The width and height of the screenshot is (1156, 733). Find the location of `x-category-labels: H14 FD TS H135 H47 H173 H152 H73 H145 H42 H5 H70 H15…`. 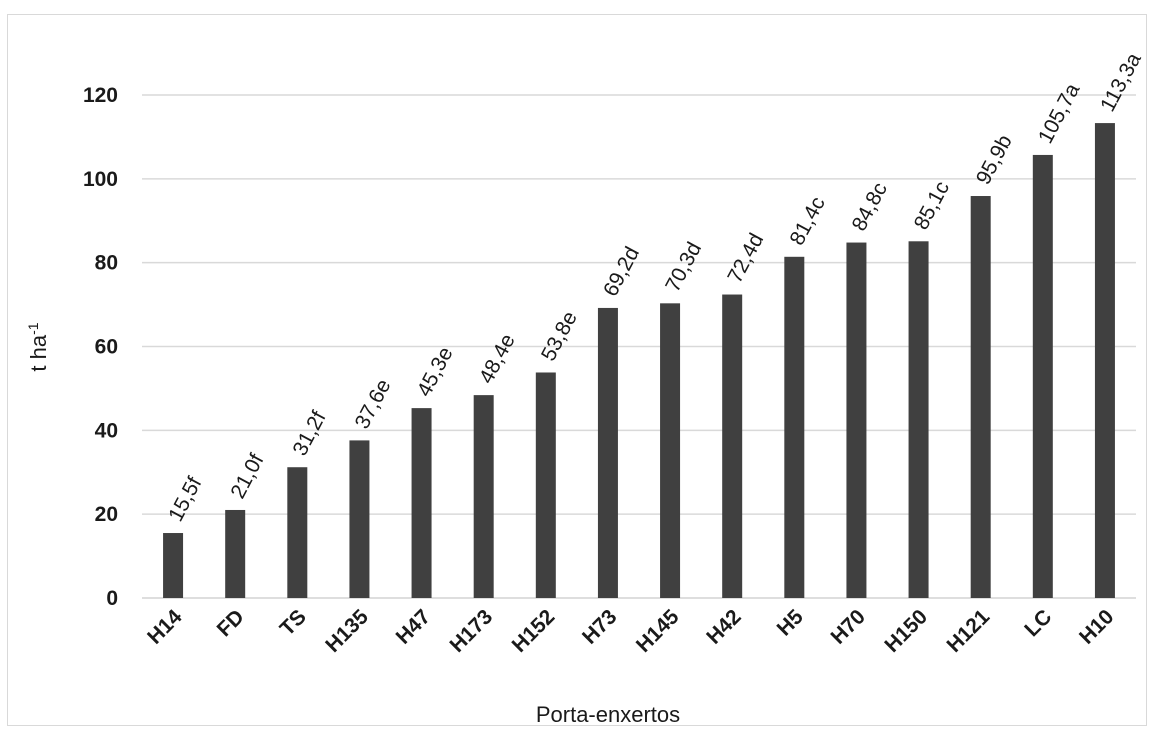

x-category-labels: H14 FD TS H135 H47 H173 H152 H73 H145 H42 H5 H70 H15… is located at coordinates (630, 631).